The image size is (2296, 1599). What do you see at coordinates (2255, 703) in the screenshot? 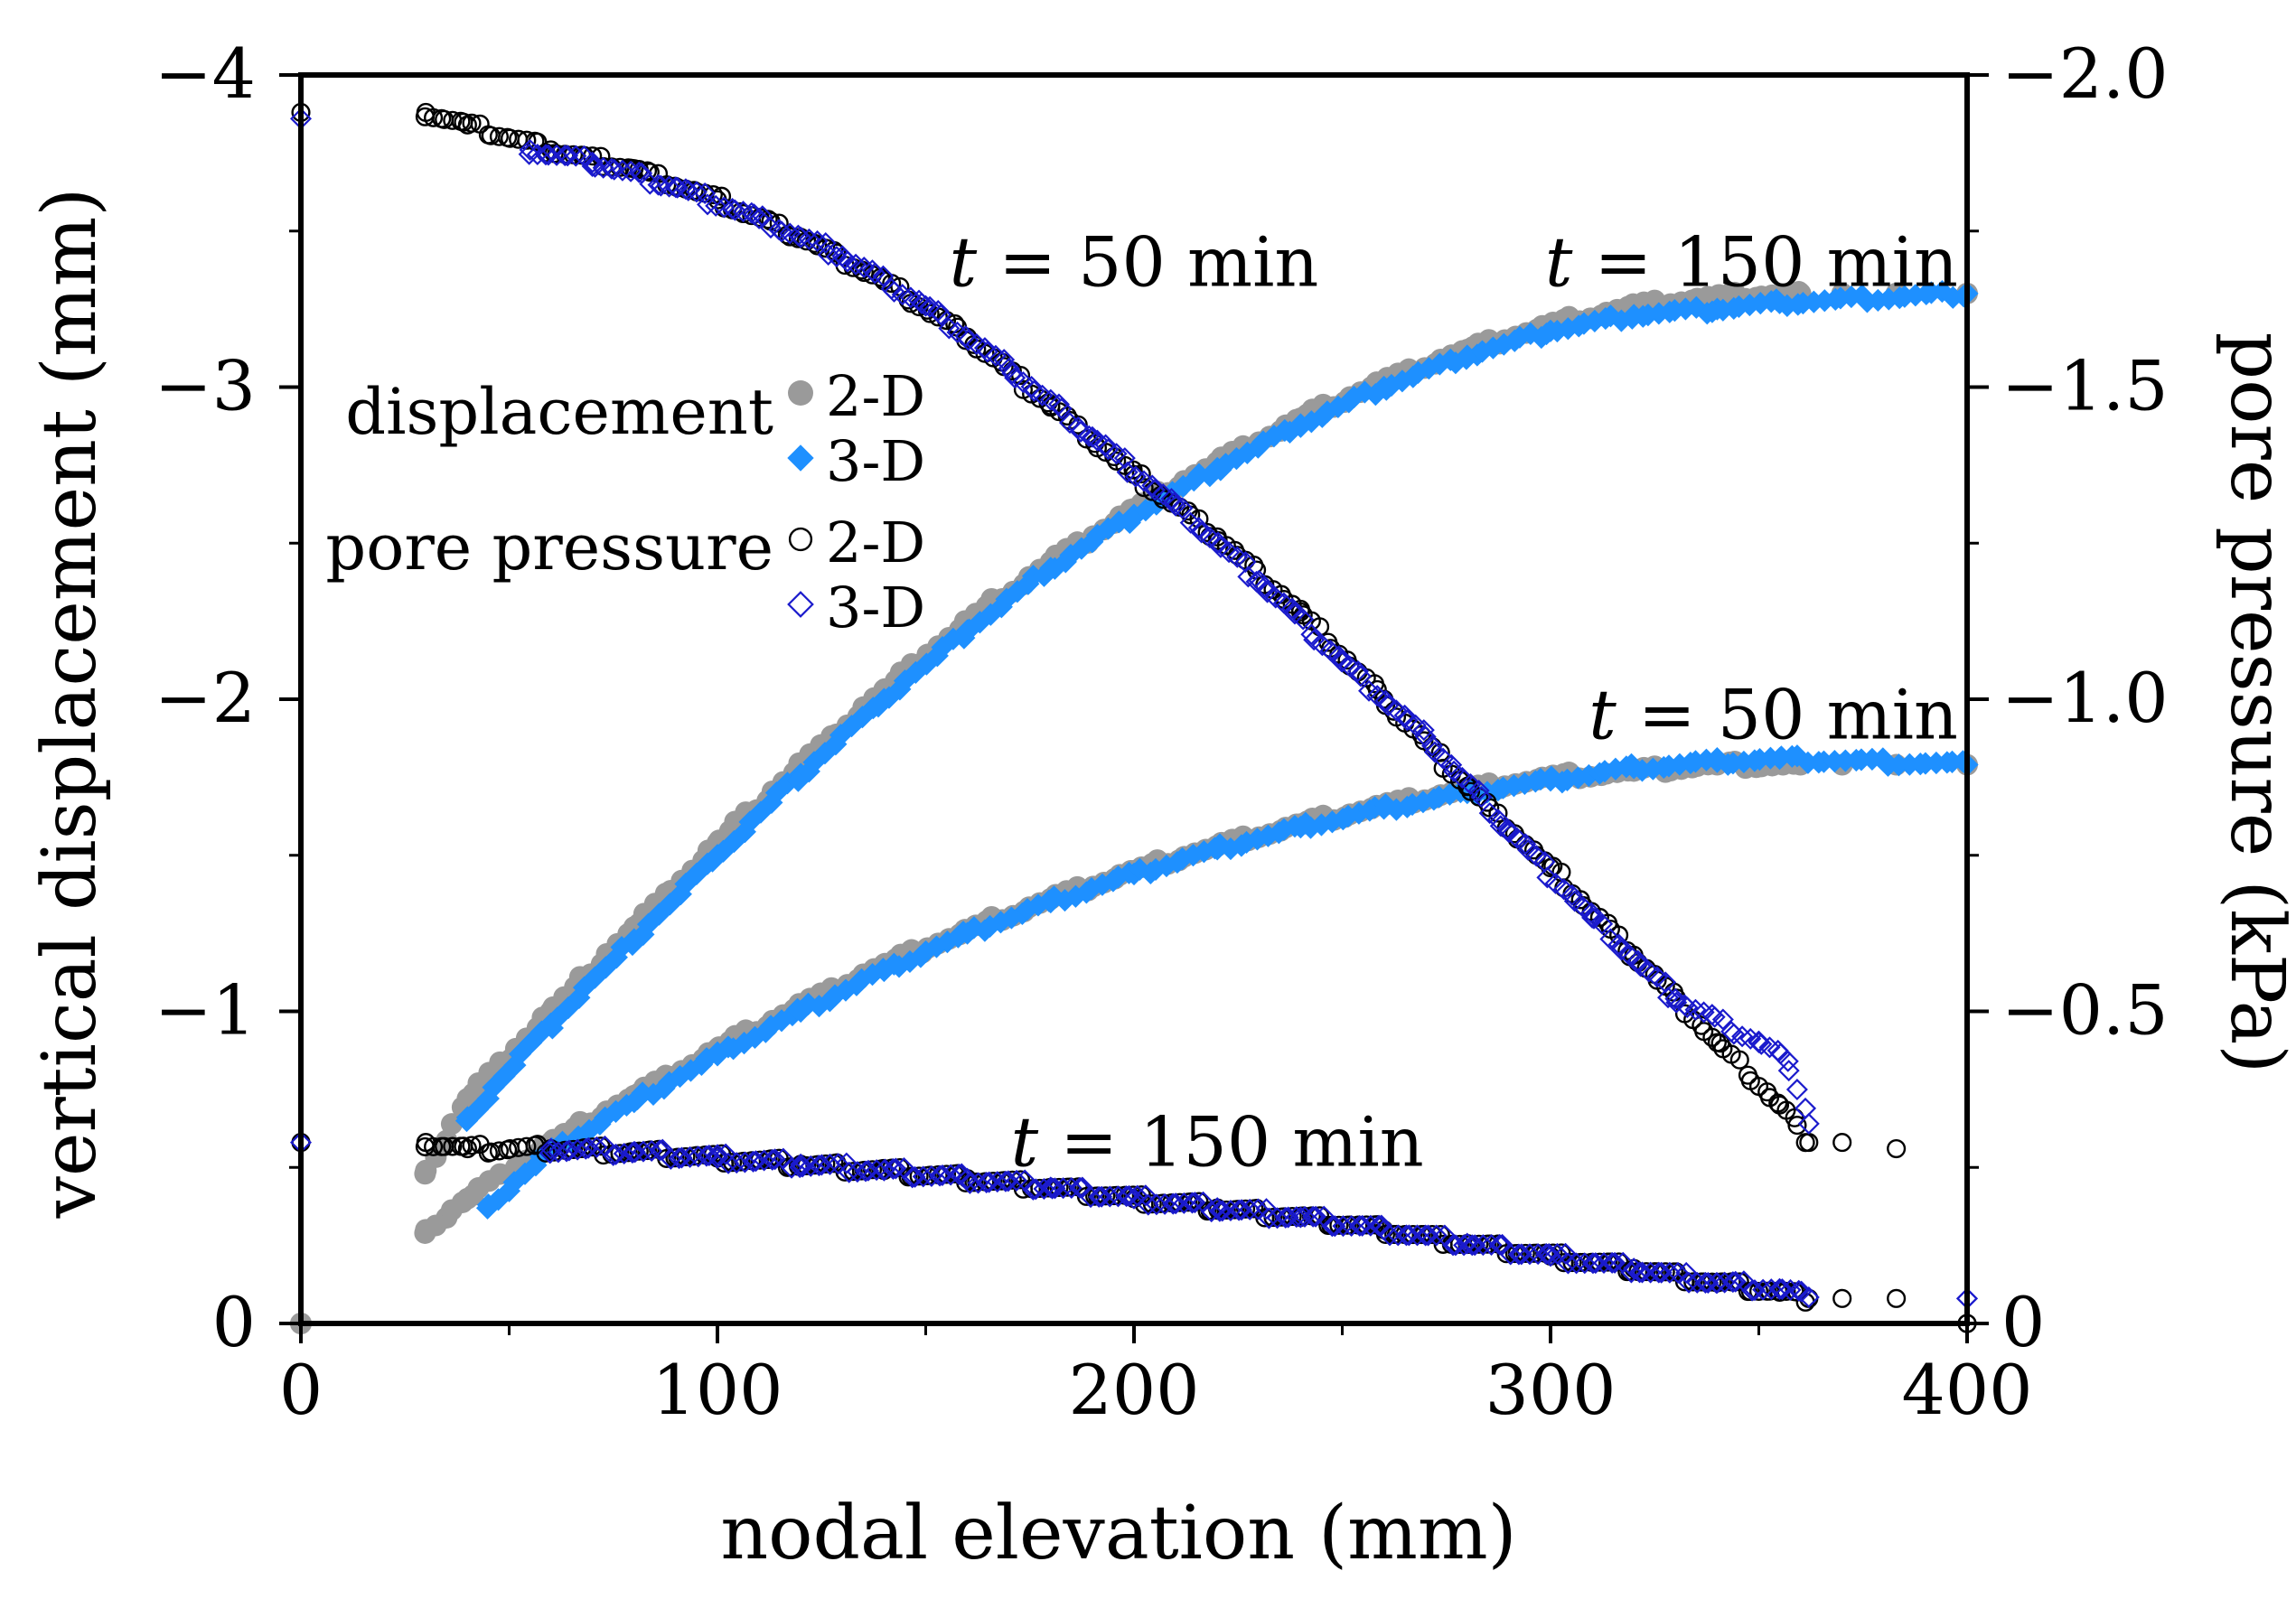
I see `y-axis-label-right: pore pressure (kPa)` at bounding box center [2255, 703].